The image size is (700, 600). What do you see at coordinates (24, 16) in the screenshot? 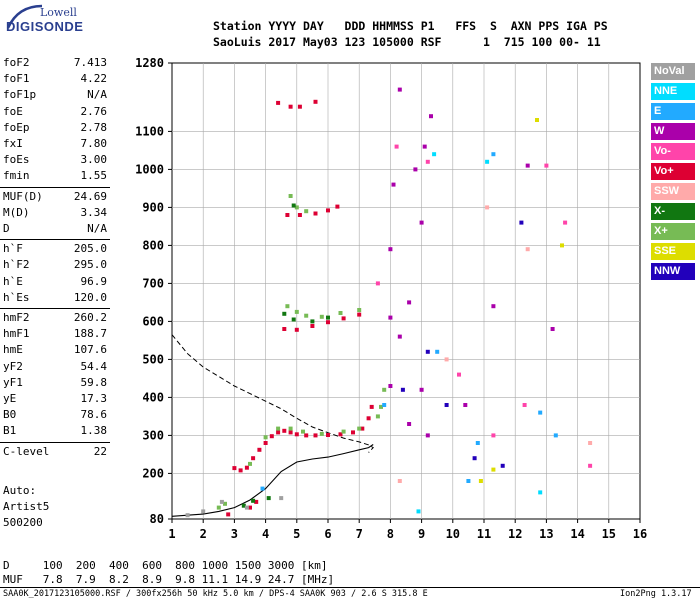
I see `logo-swoosh-icon` at bounding box center [24, 16].